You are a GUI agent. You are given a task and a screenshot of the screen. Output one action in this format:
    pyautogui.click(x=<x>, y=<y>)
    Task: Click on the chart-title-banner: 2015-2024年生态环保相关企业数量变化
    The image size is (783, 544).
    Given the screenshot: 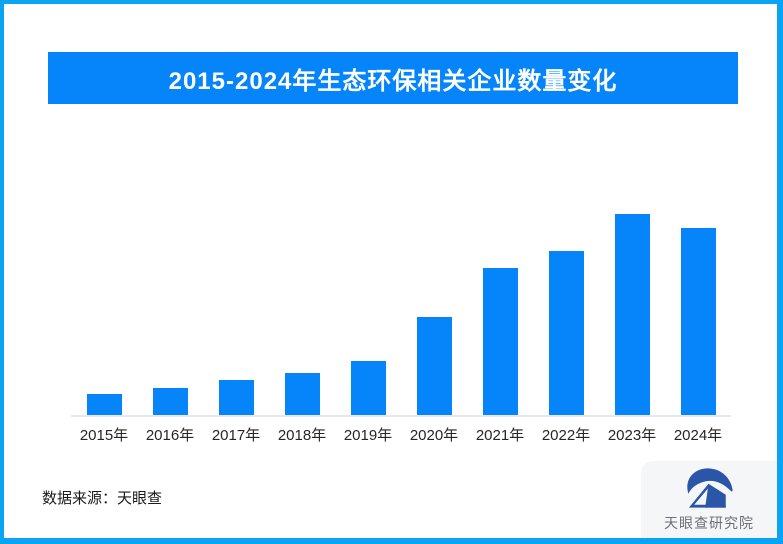 What is the action you would take?
    pyautogui.click(x=393, y=78)
    